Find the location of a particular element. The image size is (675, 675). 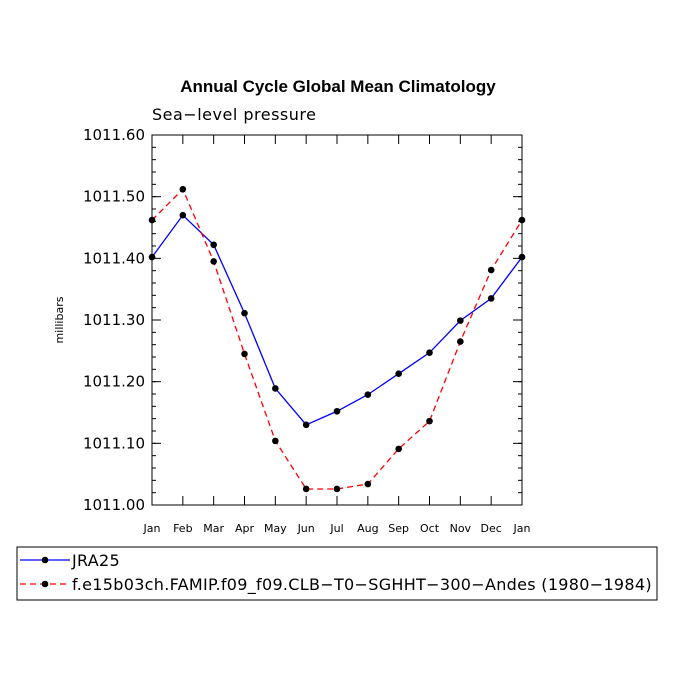

x-tick-label: Mar is located at coordinates (213, 528).